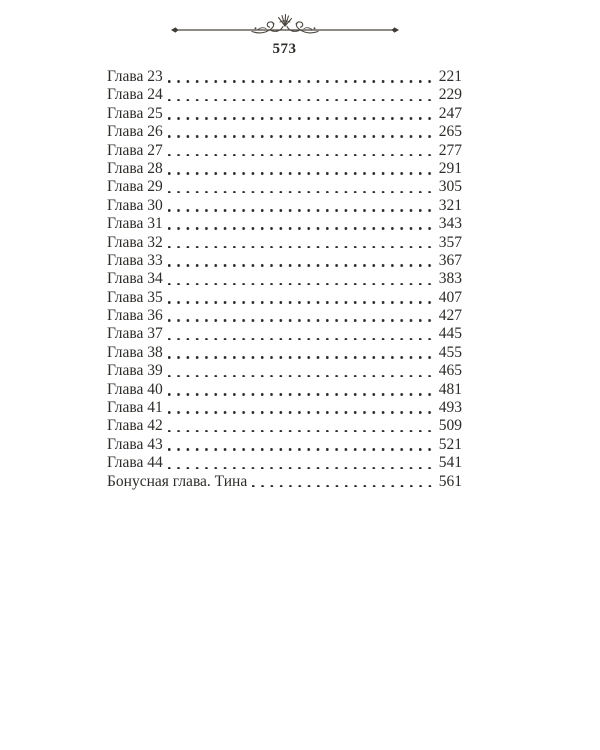 This screenshot has width=600, height=750. I want to click on toc-entry: Глава 38 455, so click(284, 353).